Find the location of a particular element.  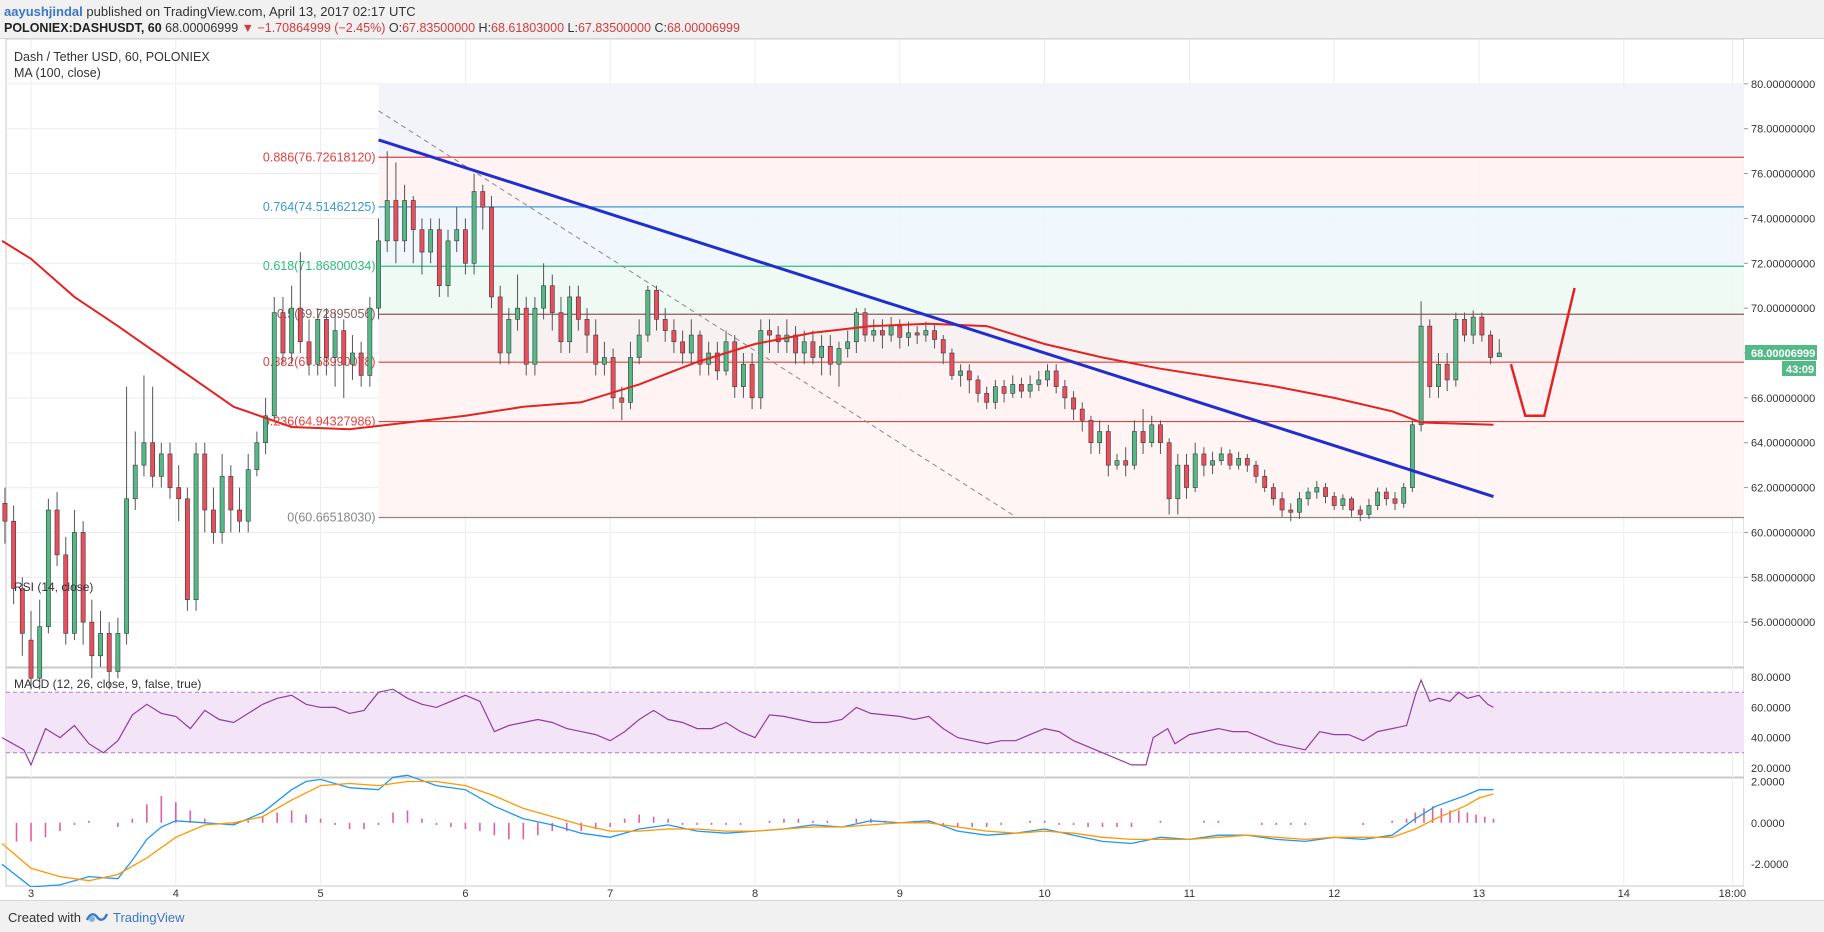

time-tick-label: 18:00 is located at coordinates (1733, 893).